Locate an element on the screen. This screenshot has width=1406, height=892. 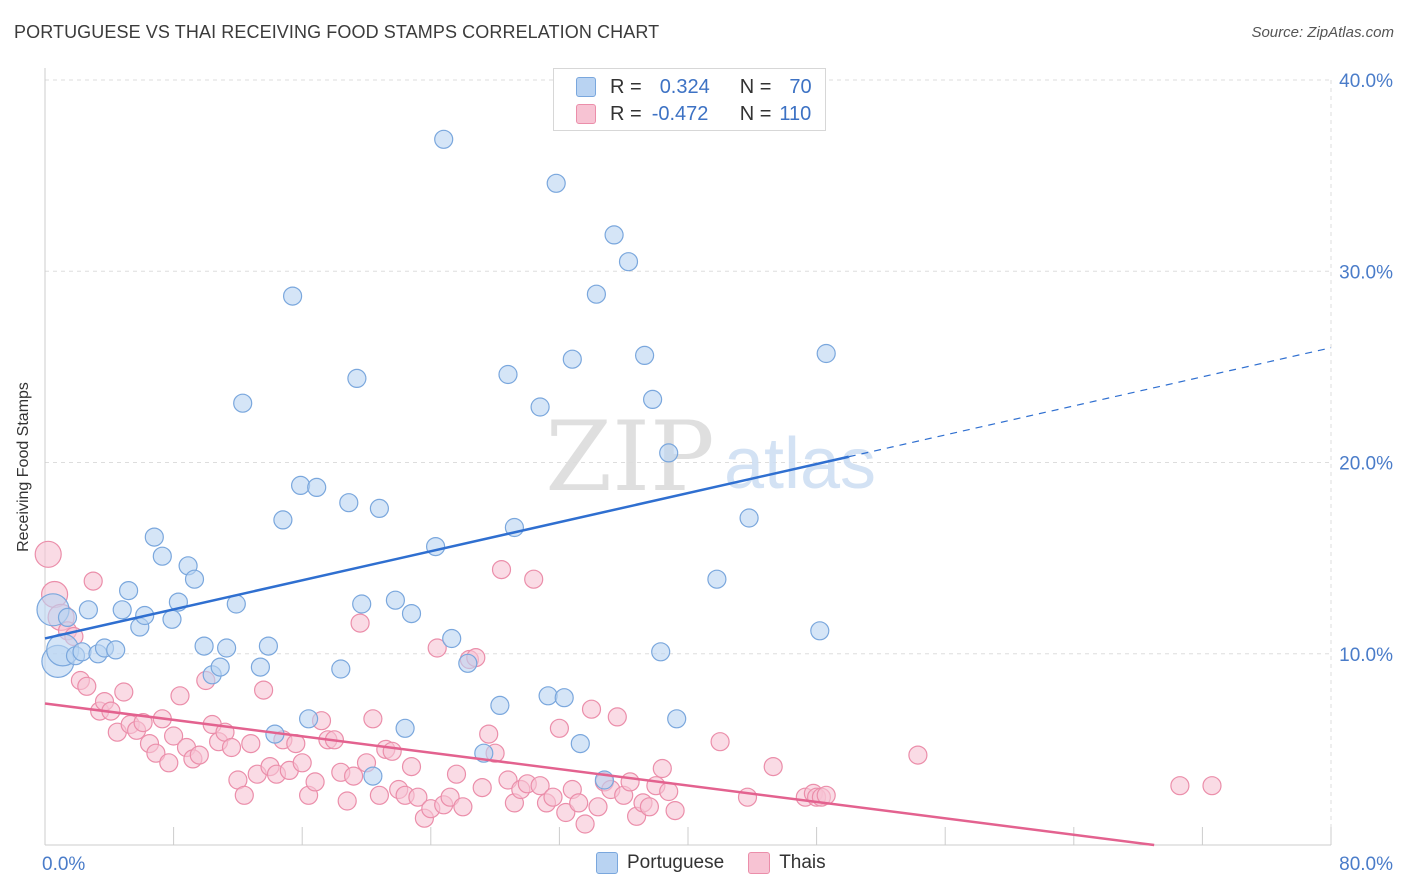
source-label: Source: ZipAtlas.com is located at coordinates (1322, 32).